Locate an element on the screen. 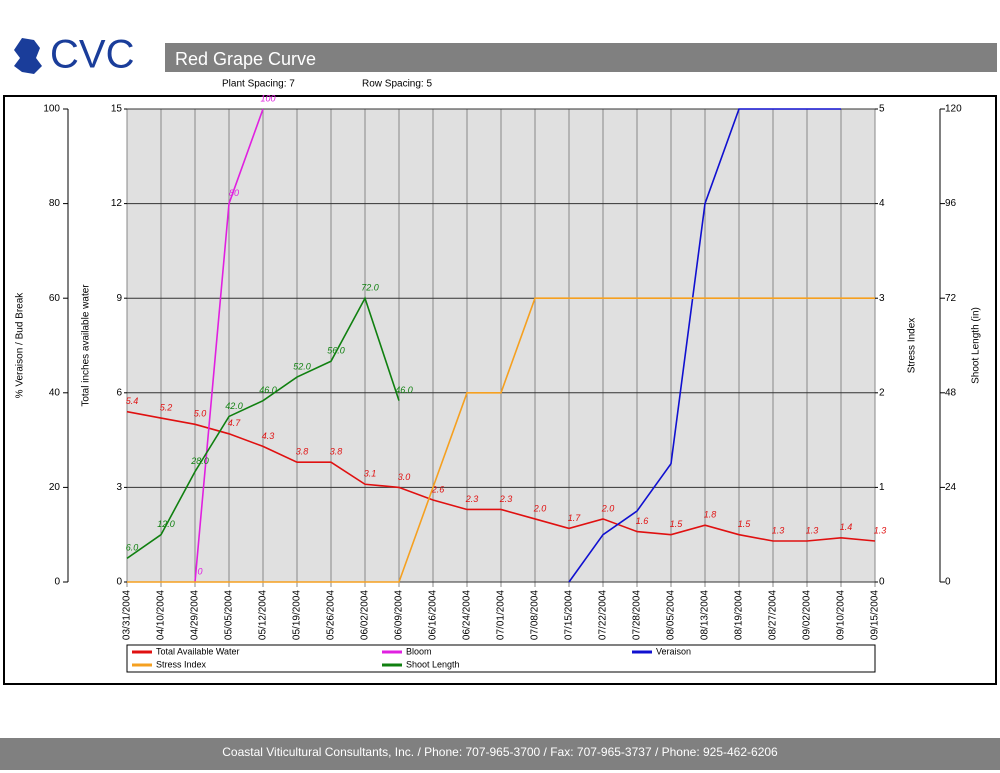 This screenshot has height=773, width=1000. row-spacing: Row Spacing: 5 is located at coordinates (397, 84).